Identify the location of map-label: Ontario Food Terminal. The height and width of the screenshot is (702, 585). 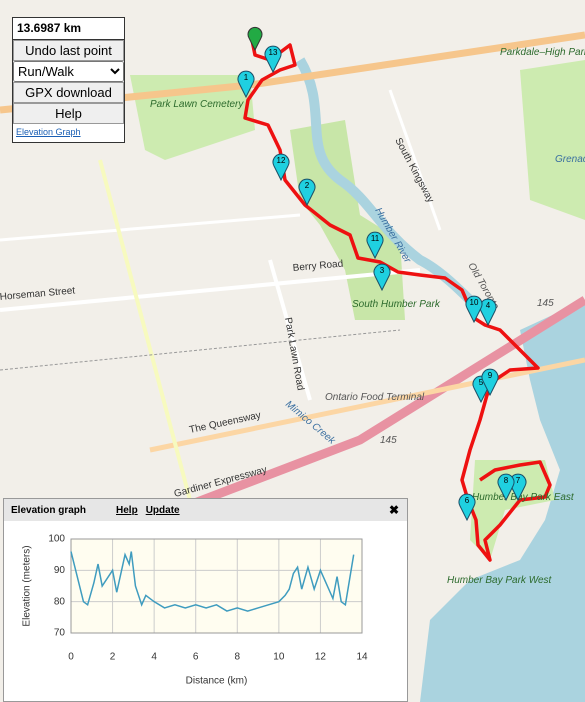
(375, 397).